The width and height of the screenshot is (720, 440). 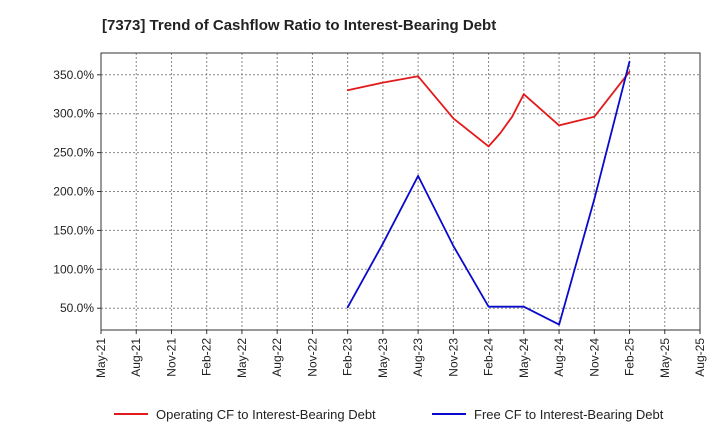 I want to click on x-tick-label: Feb-25, so click(x=630, y=357).